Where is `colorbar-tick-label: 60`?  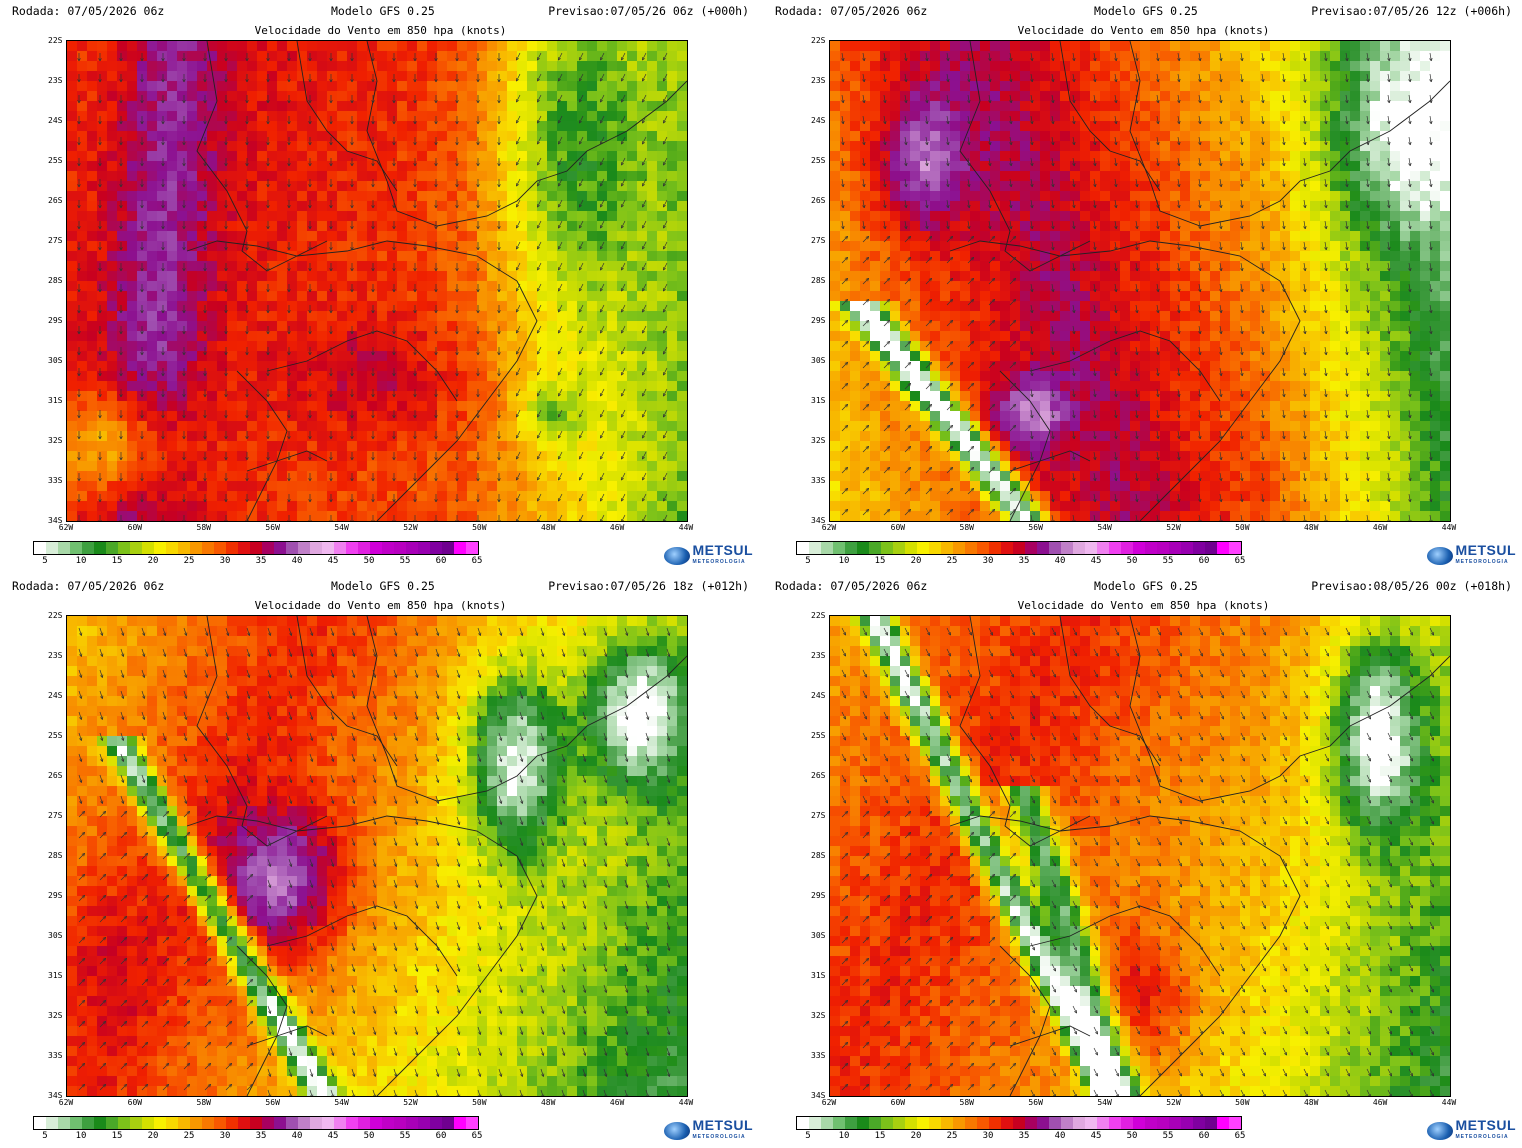 colorbar-tick-label: 60 is located at coordinates (1204, 1136).